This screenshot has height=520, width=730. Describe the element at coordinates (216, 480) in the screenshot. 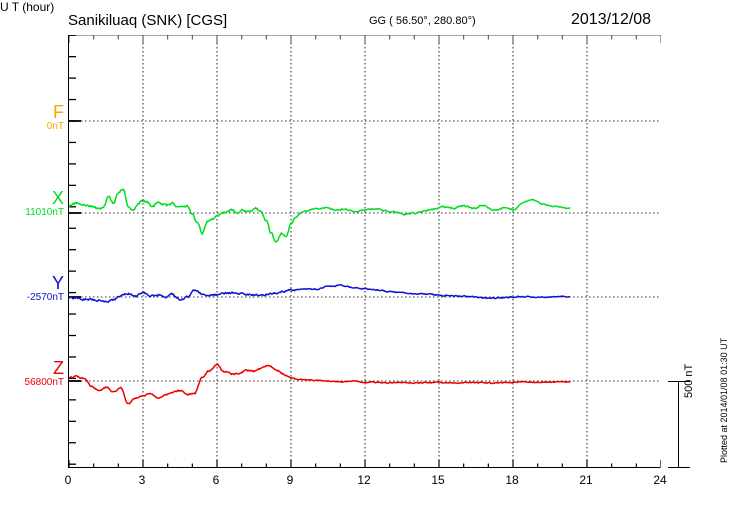

I see `x-tick-label-6: 6` at that location.